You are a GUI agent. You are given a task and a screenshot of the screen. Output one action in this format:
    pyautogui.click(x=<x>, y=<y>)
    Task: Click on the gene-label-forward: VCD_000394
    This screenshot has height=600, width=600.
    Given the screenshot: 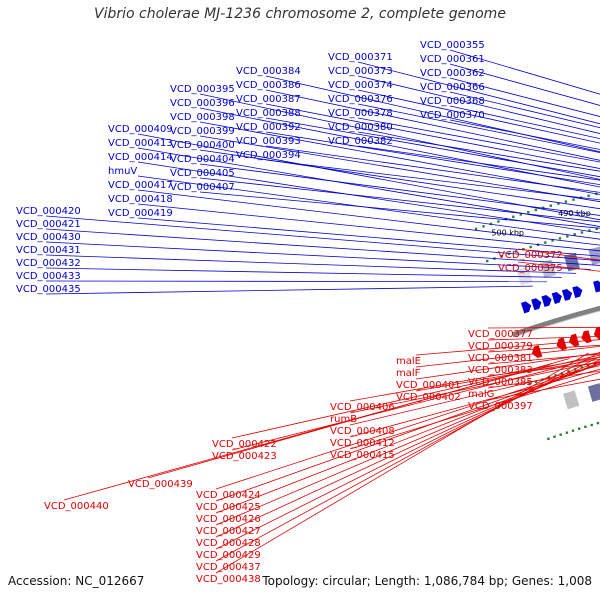 What is the action you would take?
    pyautogui.click(x=268, y=155)
    